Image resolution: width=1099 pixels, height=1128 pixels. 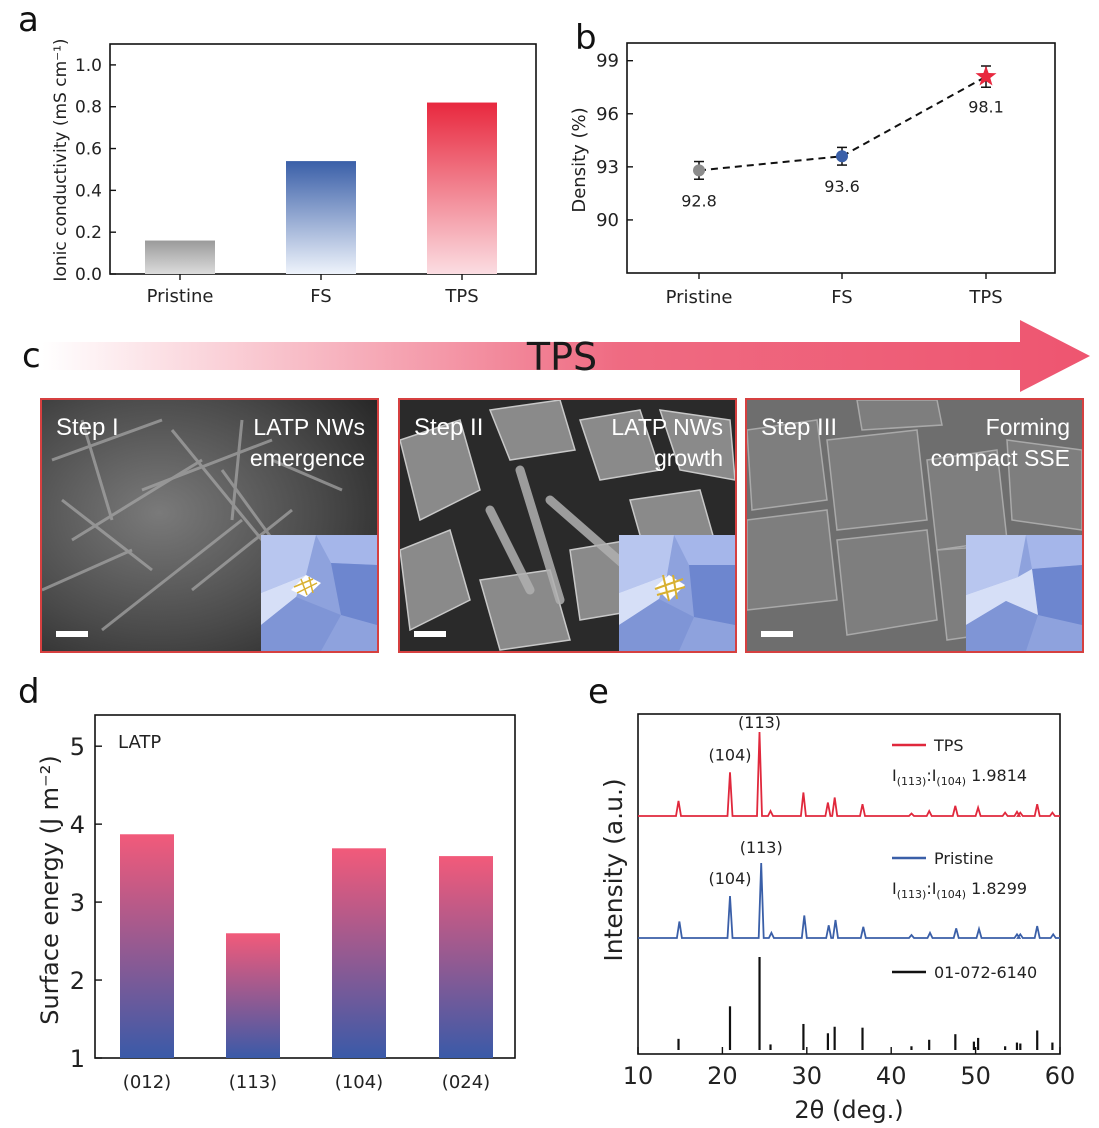 I want to click on chart-a-ylabel: Ionic conductivity (mS cm⁻¹), so click(x=61, y=159).